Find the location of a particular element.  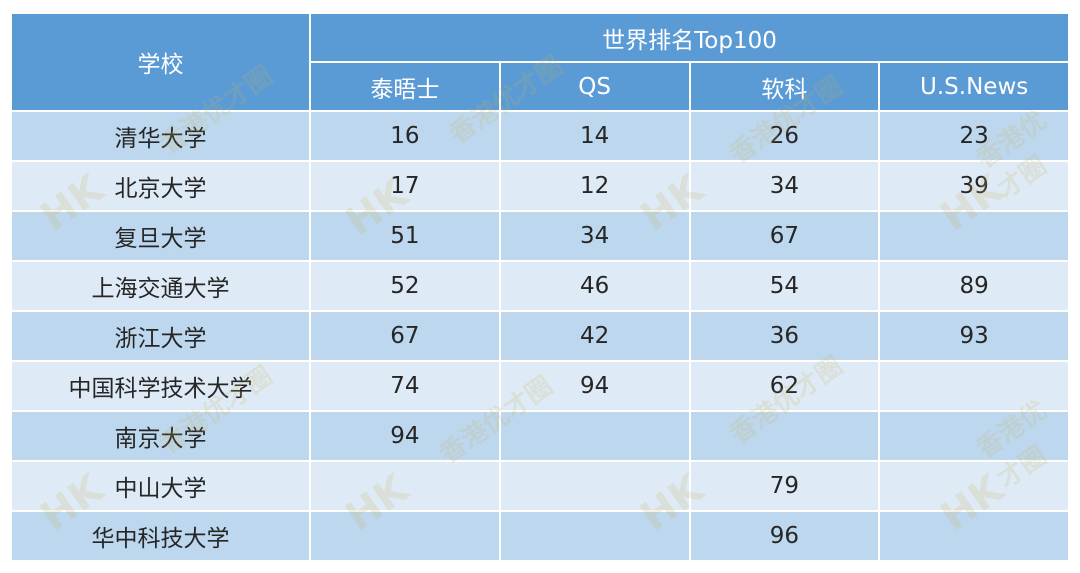

rank-qs: 34 is located at coordinates (594, 235).